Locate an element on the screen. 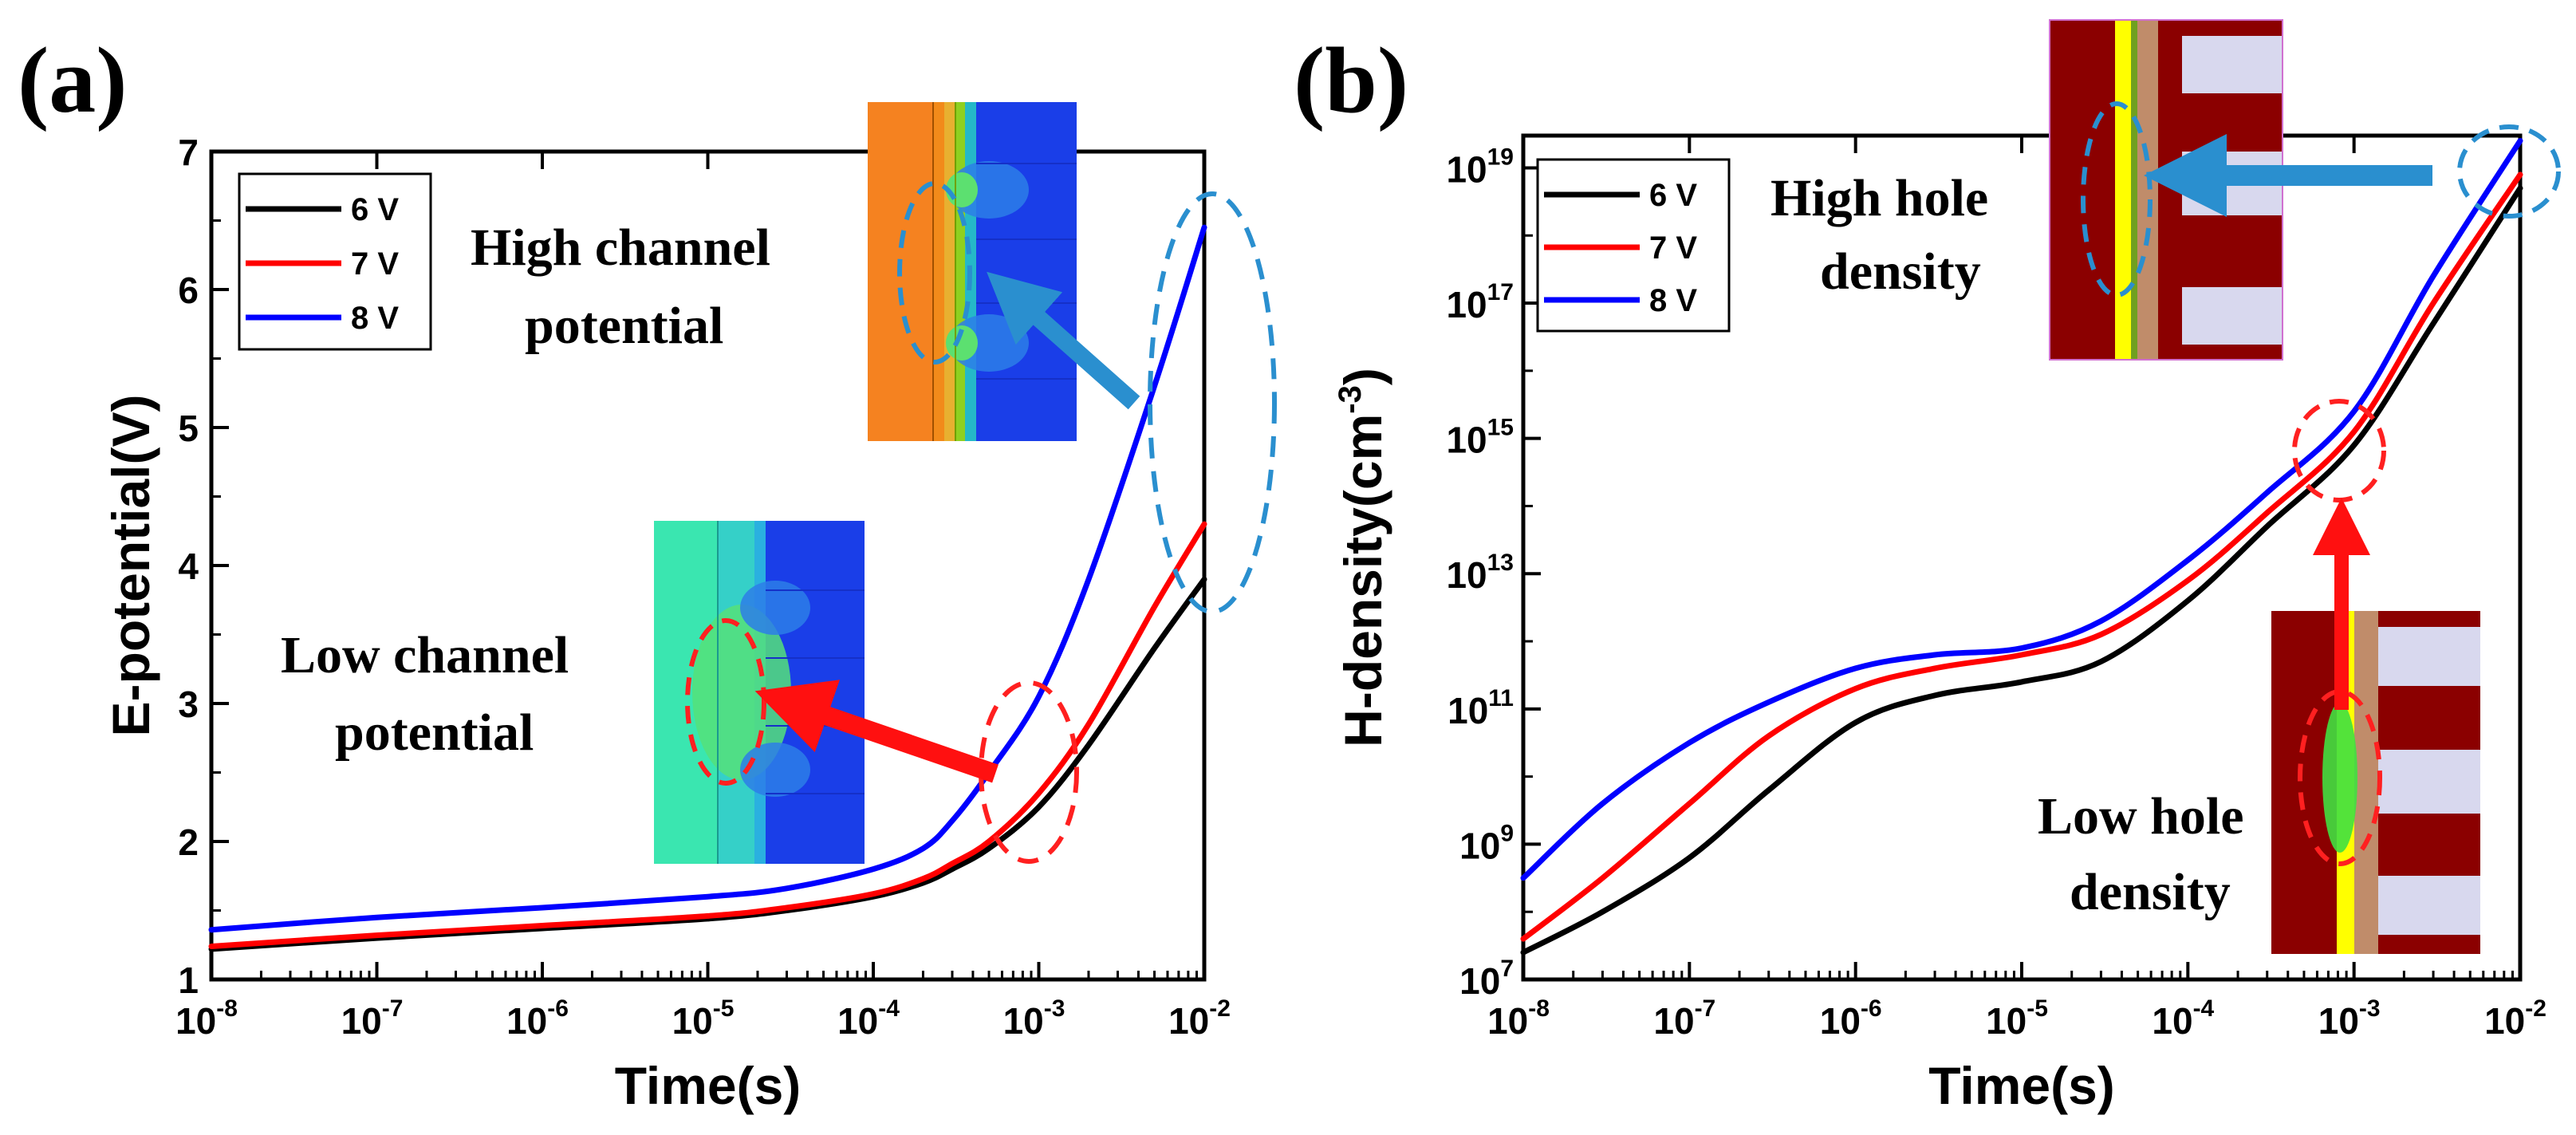  panel-a-ylabel: E-potential(V) is located at coordinates (130, 566).